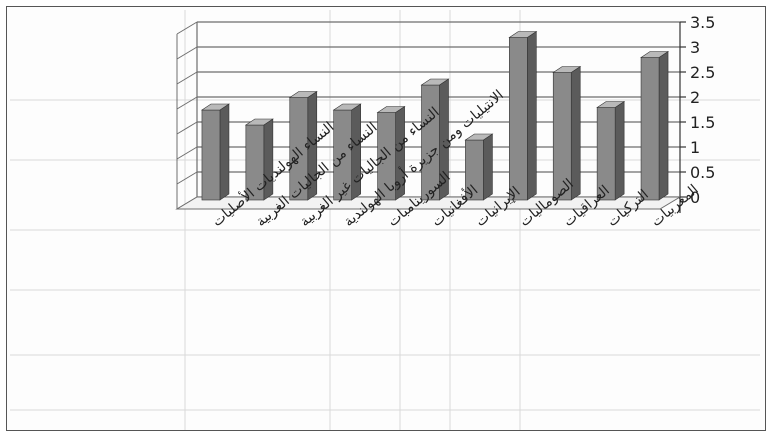 This screenshot has width=772, height=437. I want to click on y-tick-label: 0.5, so click(702, 172).